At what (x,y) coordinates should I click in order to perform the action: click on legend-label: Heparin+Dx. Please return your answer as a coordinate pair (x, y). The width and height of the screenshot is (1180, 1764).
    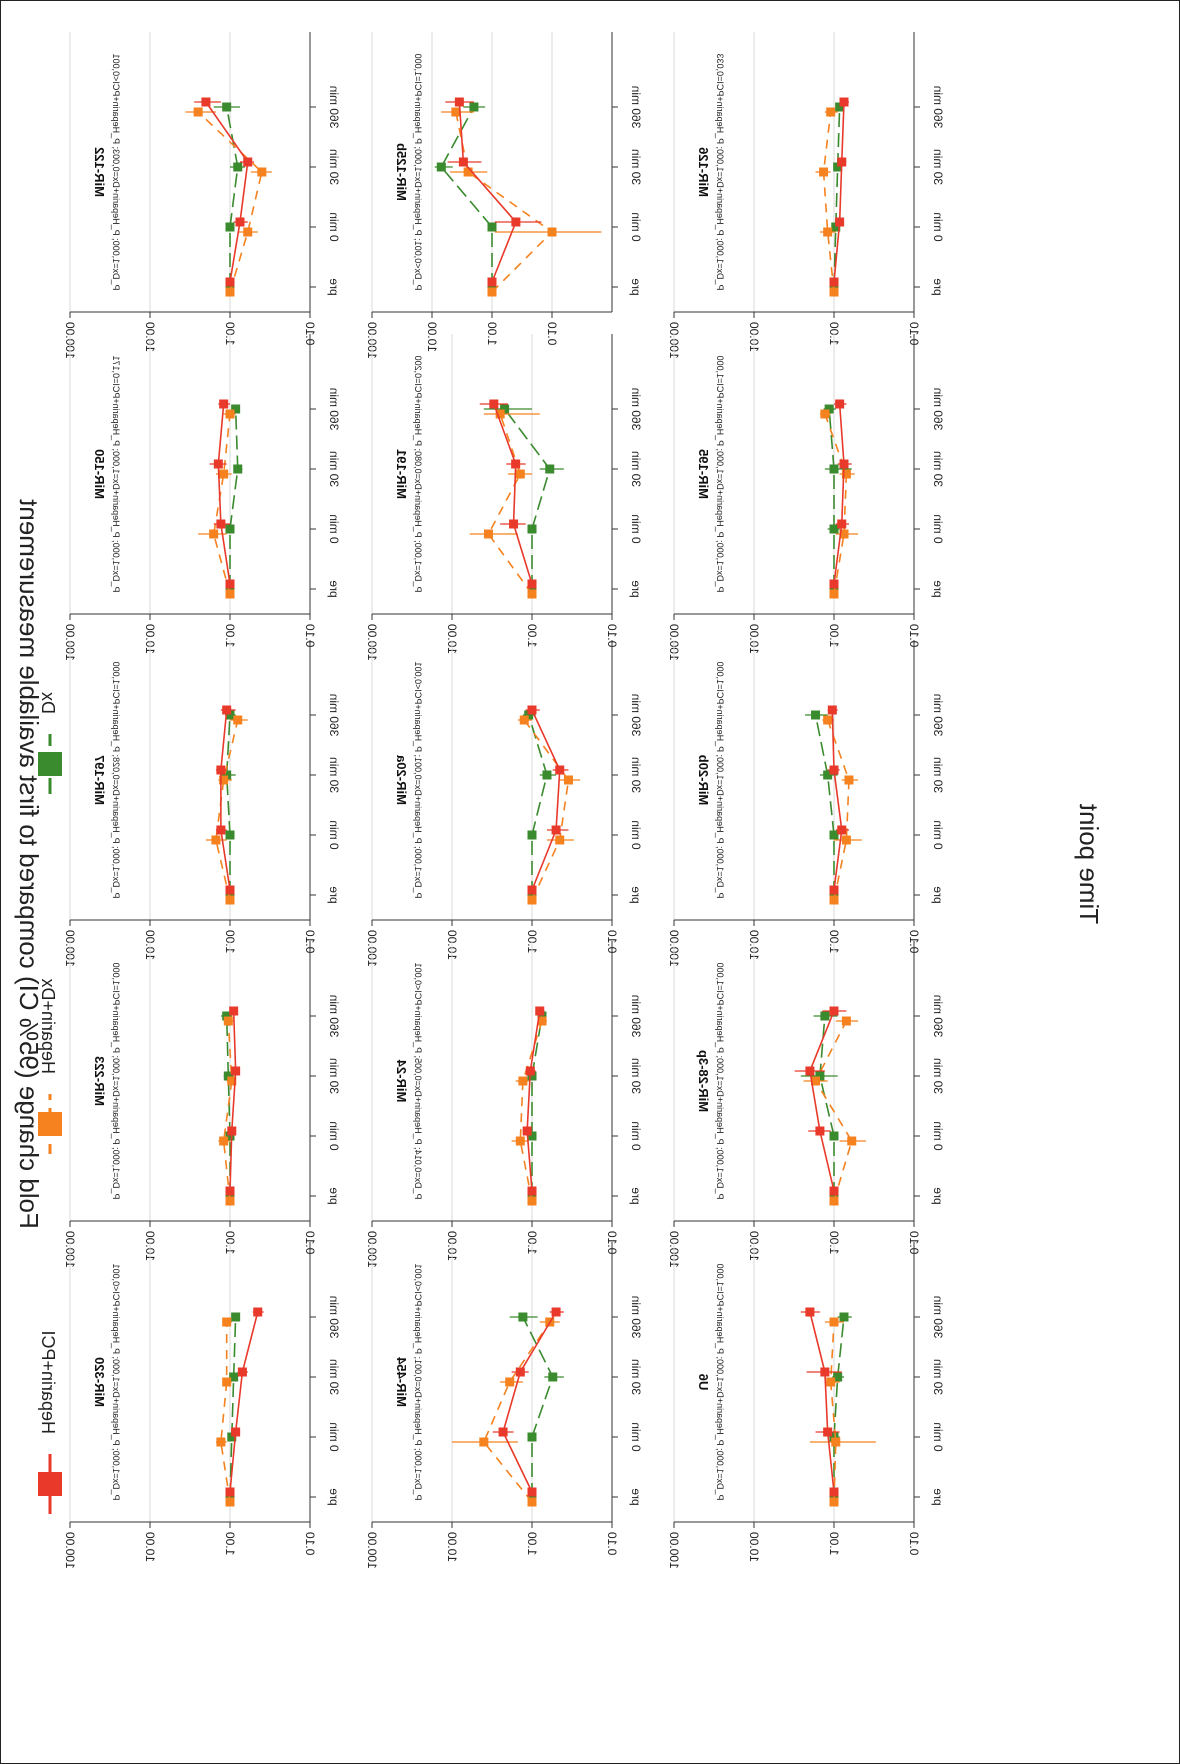
    Looking at the image, I should click on (48, 1026).